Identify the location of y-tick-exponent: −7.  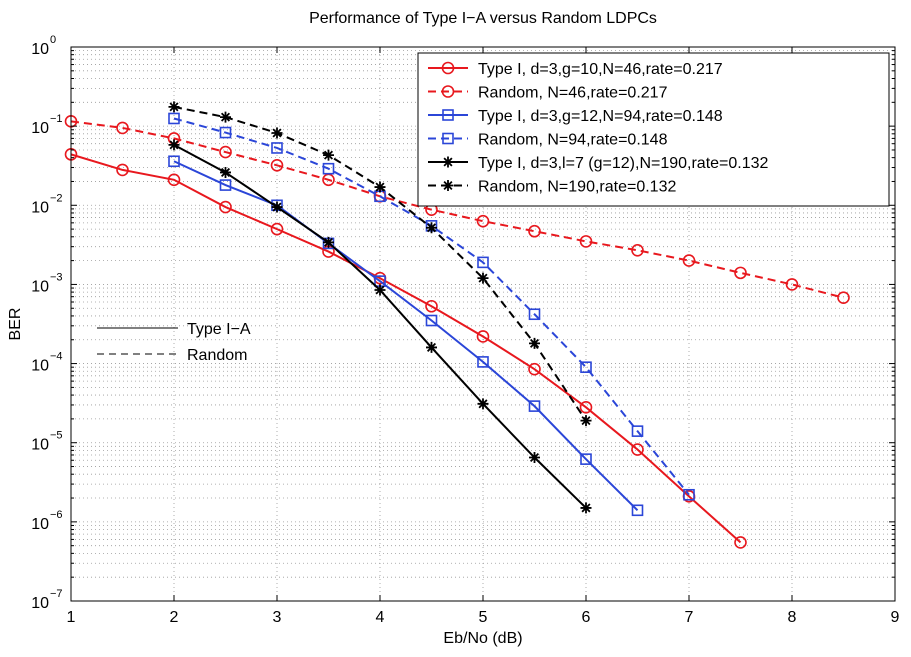
(56, 594).